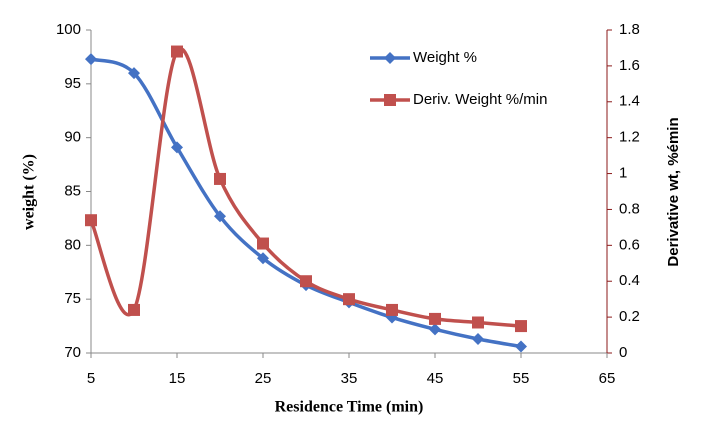 This screenshot has width=706, height=439. I want to click on y2-tick-label: 0, so click(623, 352).